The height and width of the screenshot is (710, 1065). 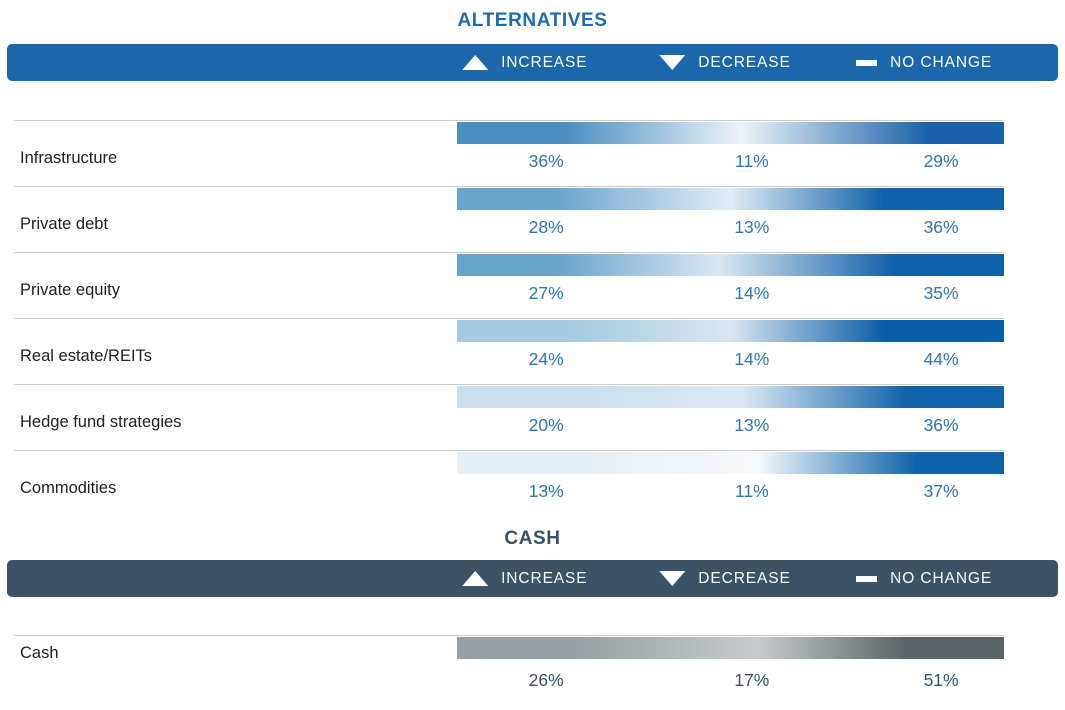 I want to click on table-row-private-debt: Private debt 28% 13% 36%, so click(x=509, y=219).